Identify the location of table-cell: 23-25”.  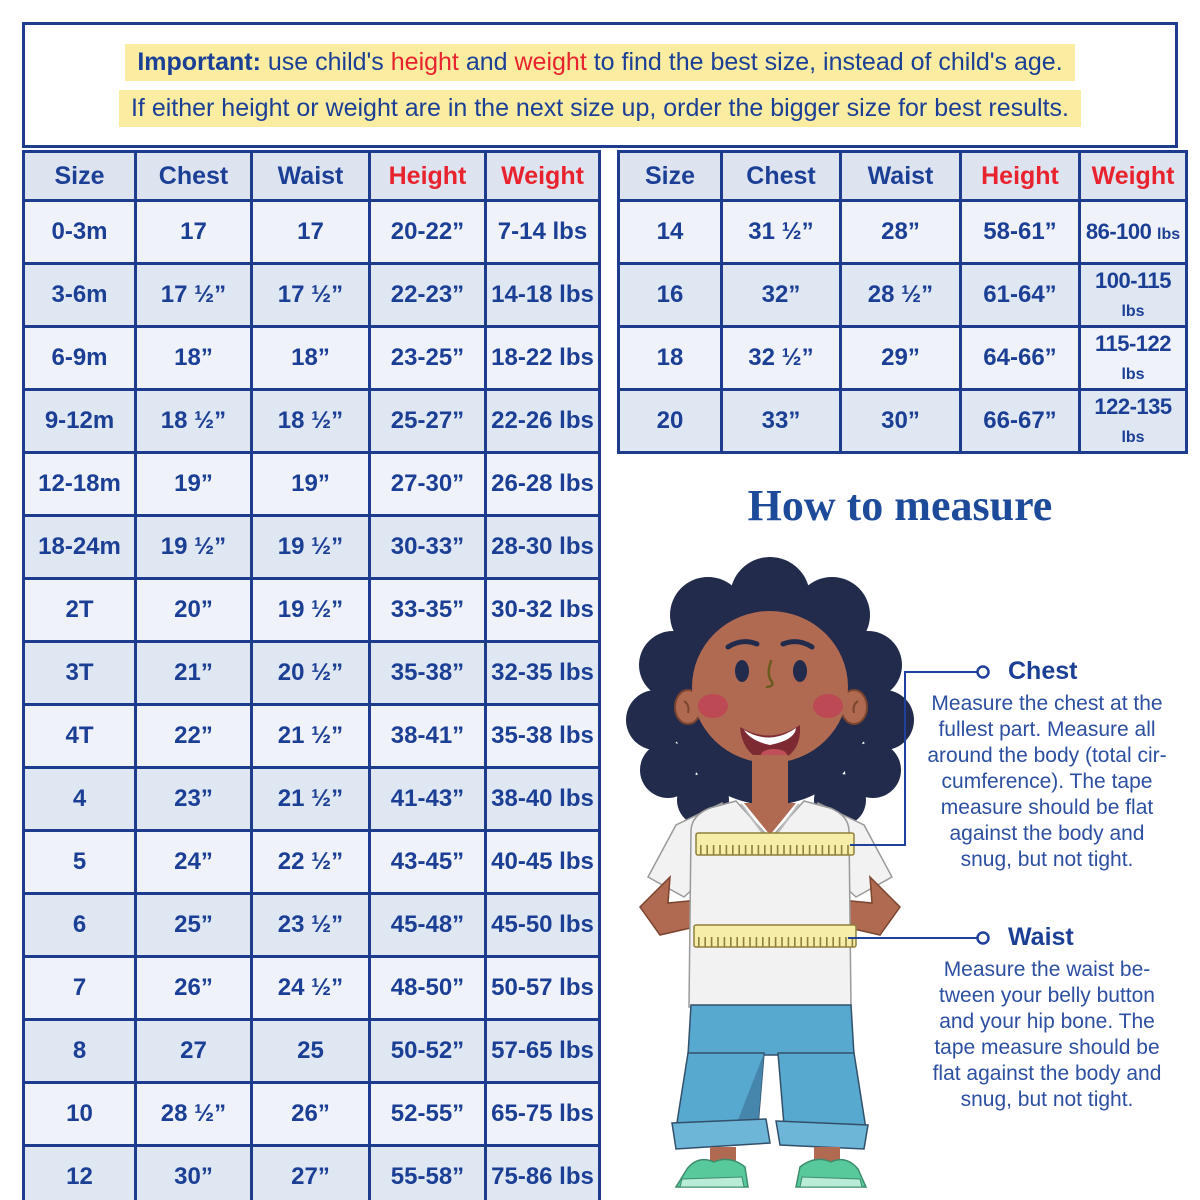
(427, 358).